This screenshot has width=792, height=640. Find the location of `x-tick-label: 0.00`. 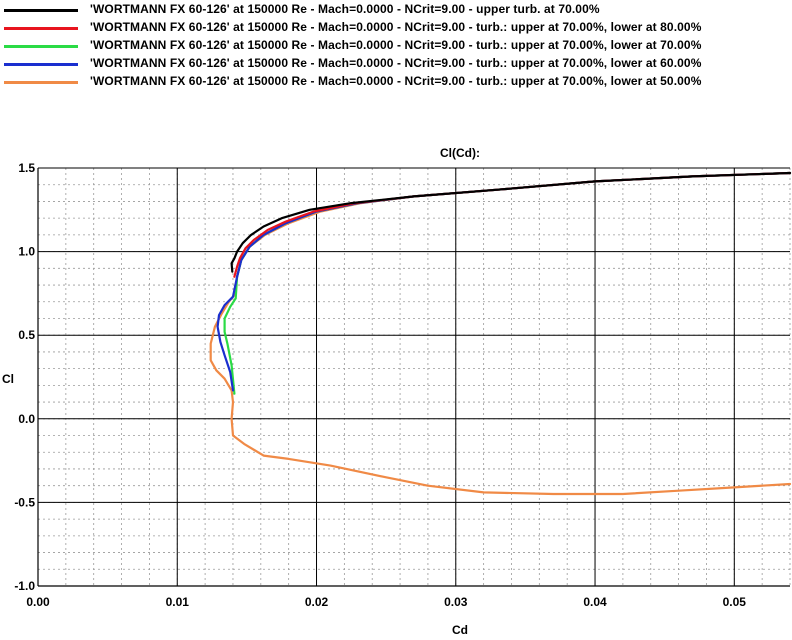

x-tick-label: 0.00 is located at coordinates (38, 602).